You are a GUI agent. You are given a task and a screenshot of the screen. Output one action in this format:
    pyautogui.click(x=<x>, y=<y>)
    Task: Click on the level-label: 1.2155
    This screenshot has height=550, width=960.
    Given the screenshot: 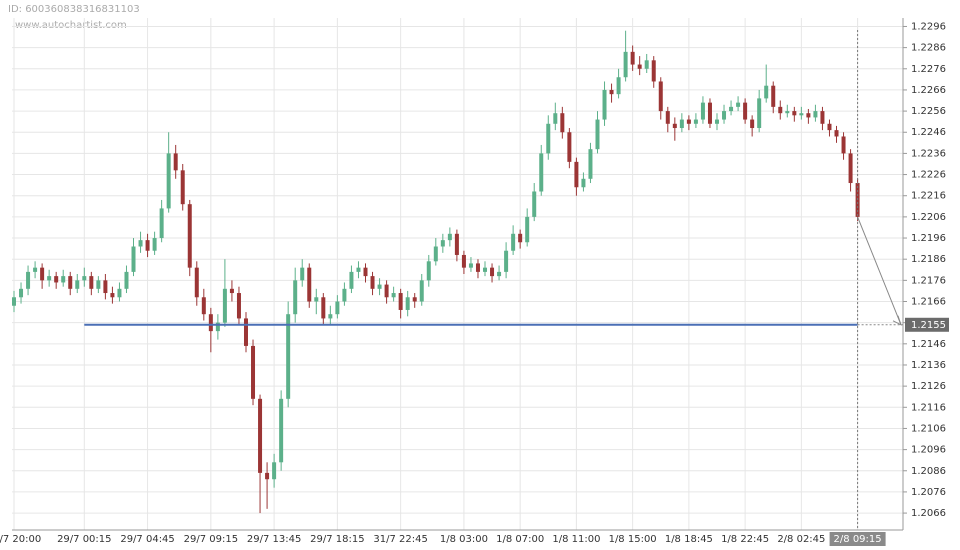 What is the action you would take?
    pyautogui.click(x=928, y=325)
    